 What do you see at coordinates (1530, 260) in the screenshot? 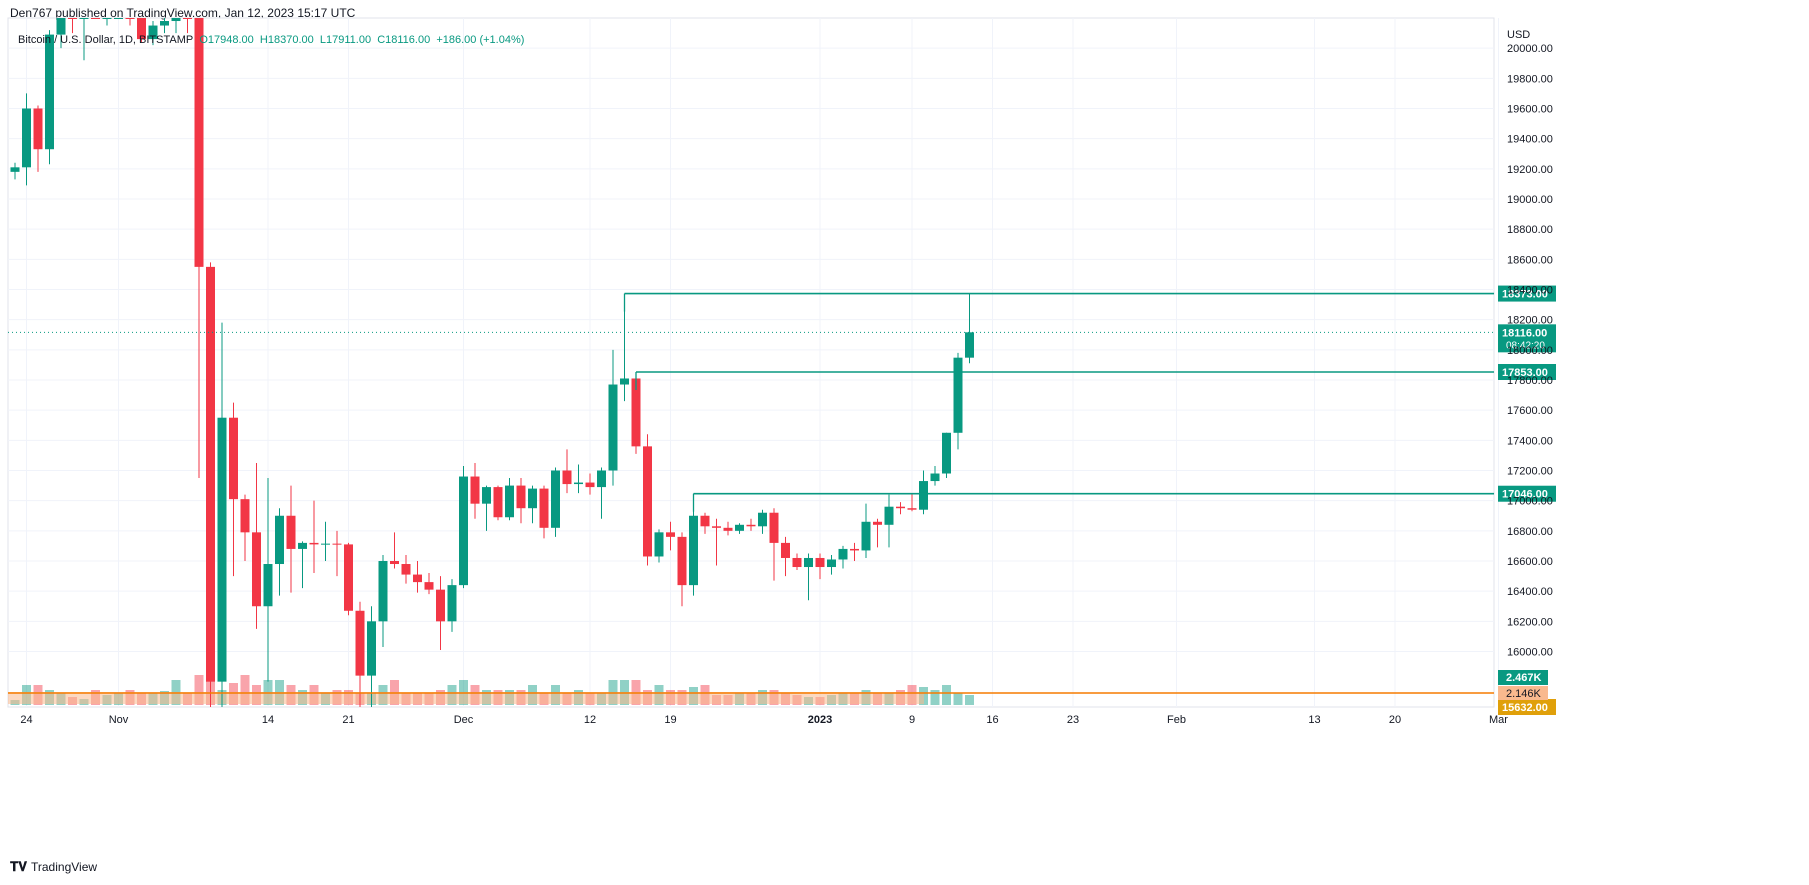
I see `y-tick-label: 18600.00` at bounding box center [1530, 260].